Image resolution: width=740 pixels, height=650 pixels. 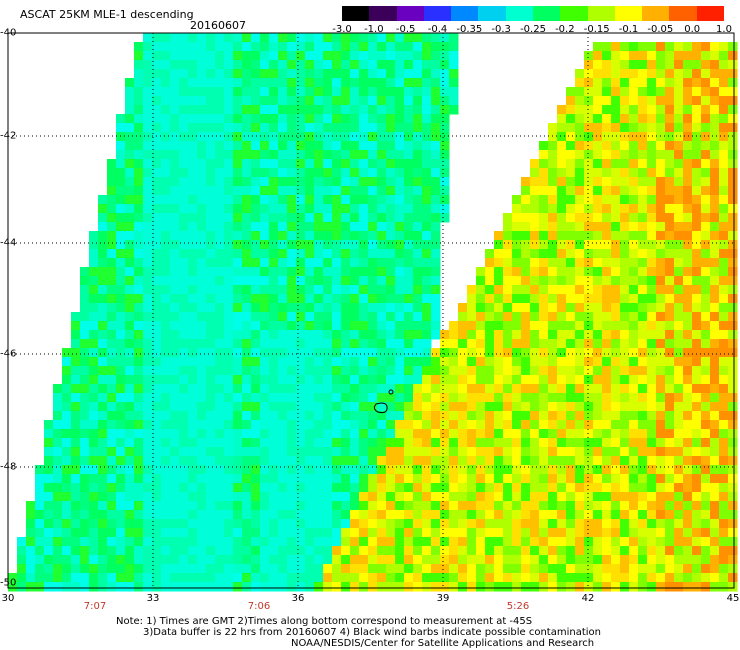 I want to click on colorbar-tick: -0.5, so click(x=405, y=29).